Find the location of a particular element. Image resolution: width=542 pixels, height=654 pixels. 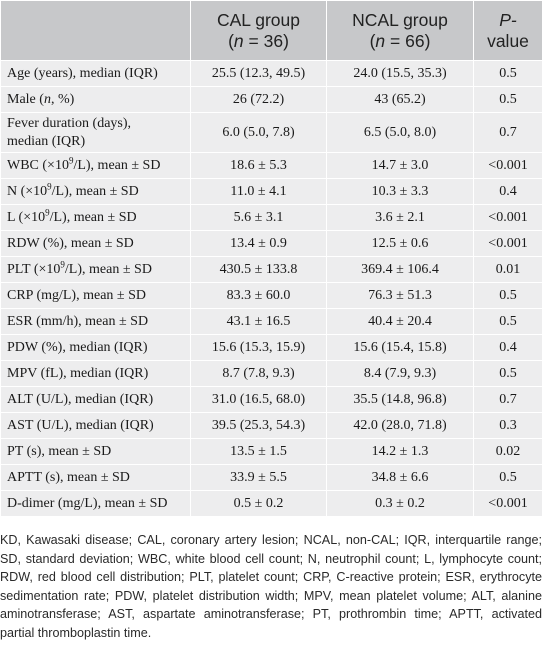

row-label: Male (n, %) is located at coordinates (95, 99).